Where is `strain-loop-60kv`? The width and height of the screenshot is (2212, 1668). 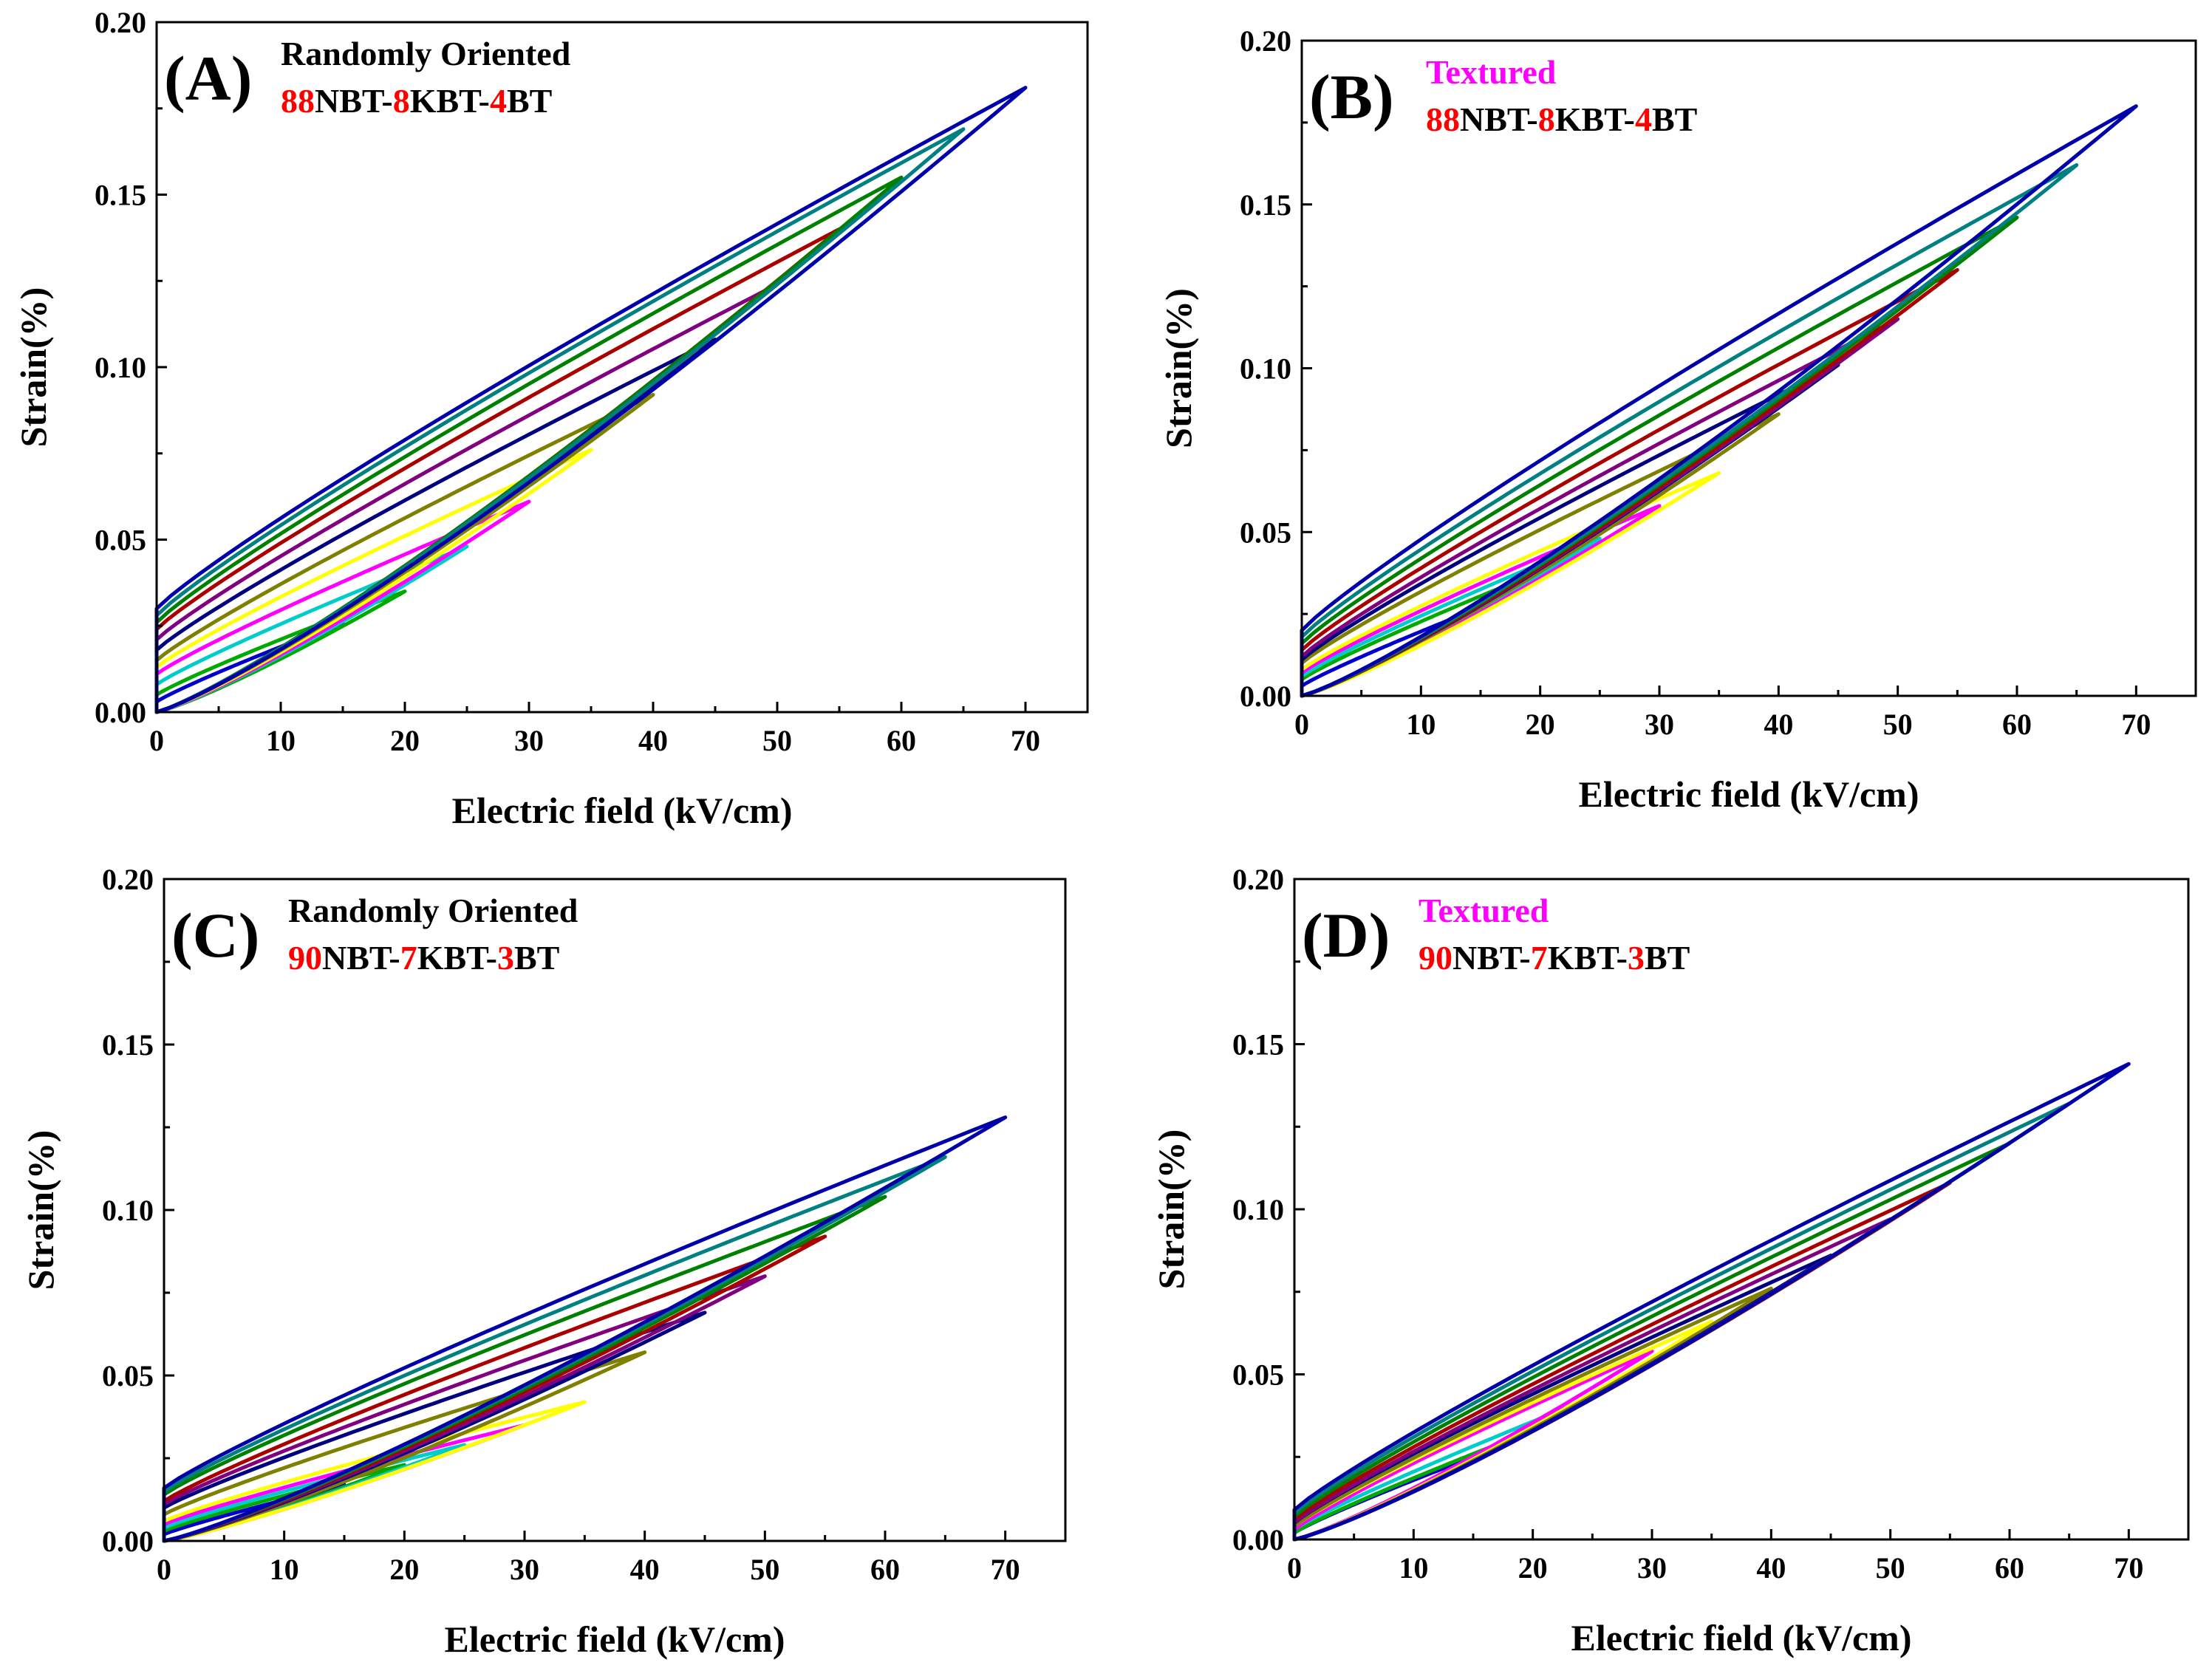
strain-loop-60kv is located at coordinates (529, 444).